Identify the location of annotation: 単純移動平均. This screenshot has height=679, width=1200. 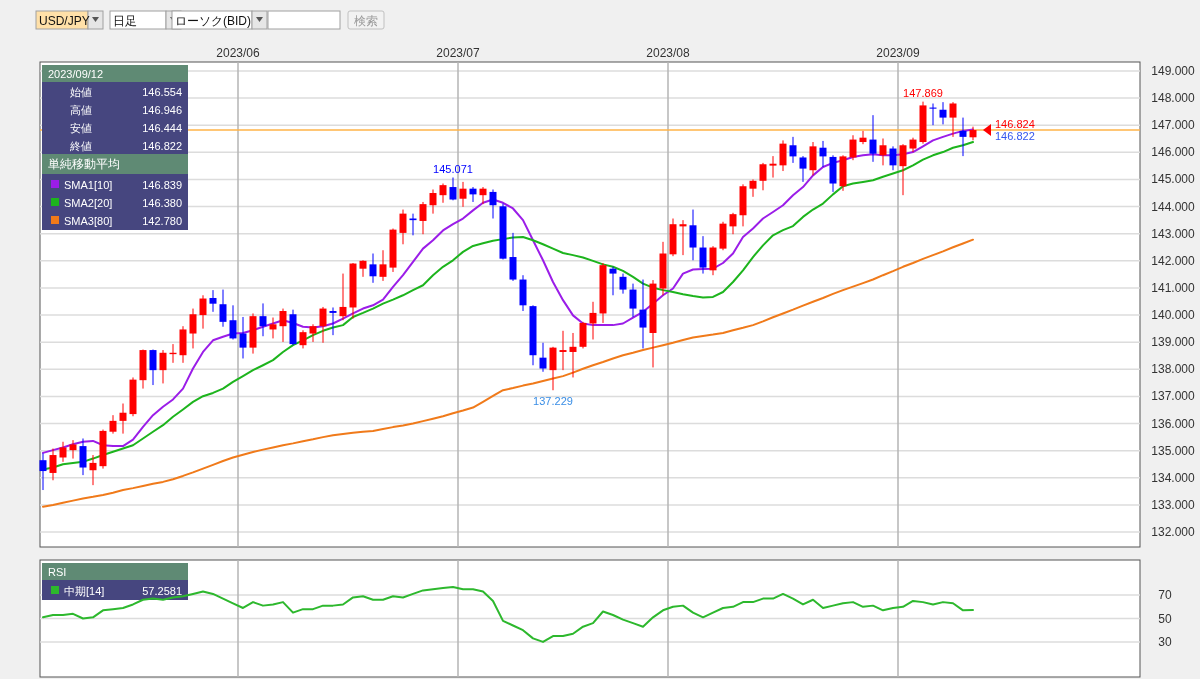
(84, 164).